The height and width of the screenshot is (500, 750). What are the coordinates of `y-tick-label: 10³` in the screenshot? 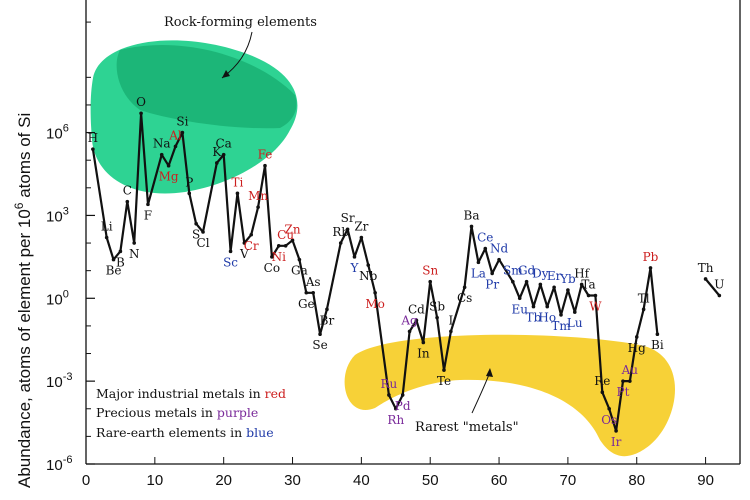 It's located at (57, 215).